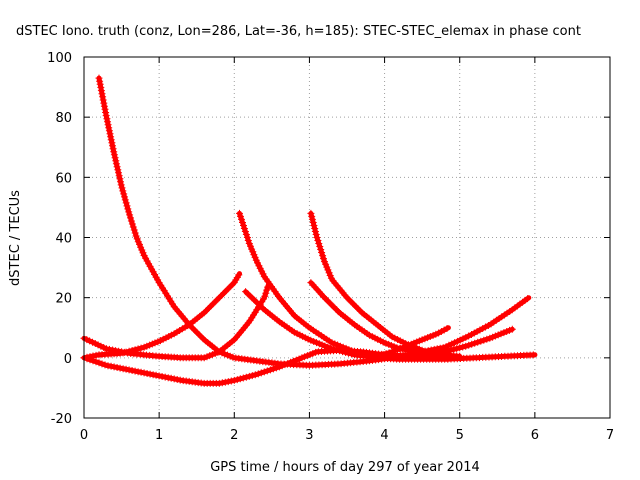  I want to click on y-tick-label: 40, so click(63, 239).